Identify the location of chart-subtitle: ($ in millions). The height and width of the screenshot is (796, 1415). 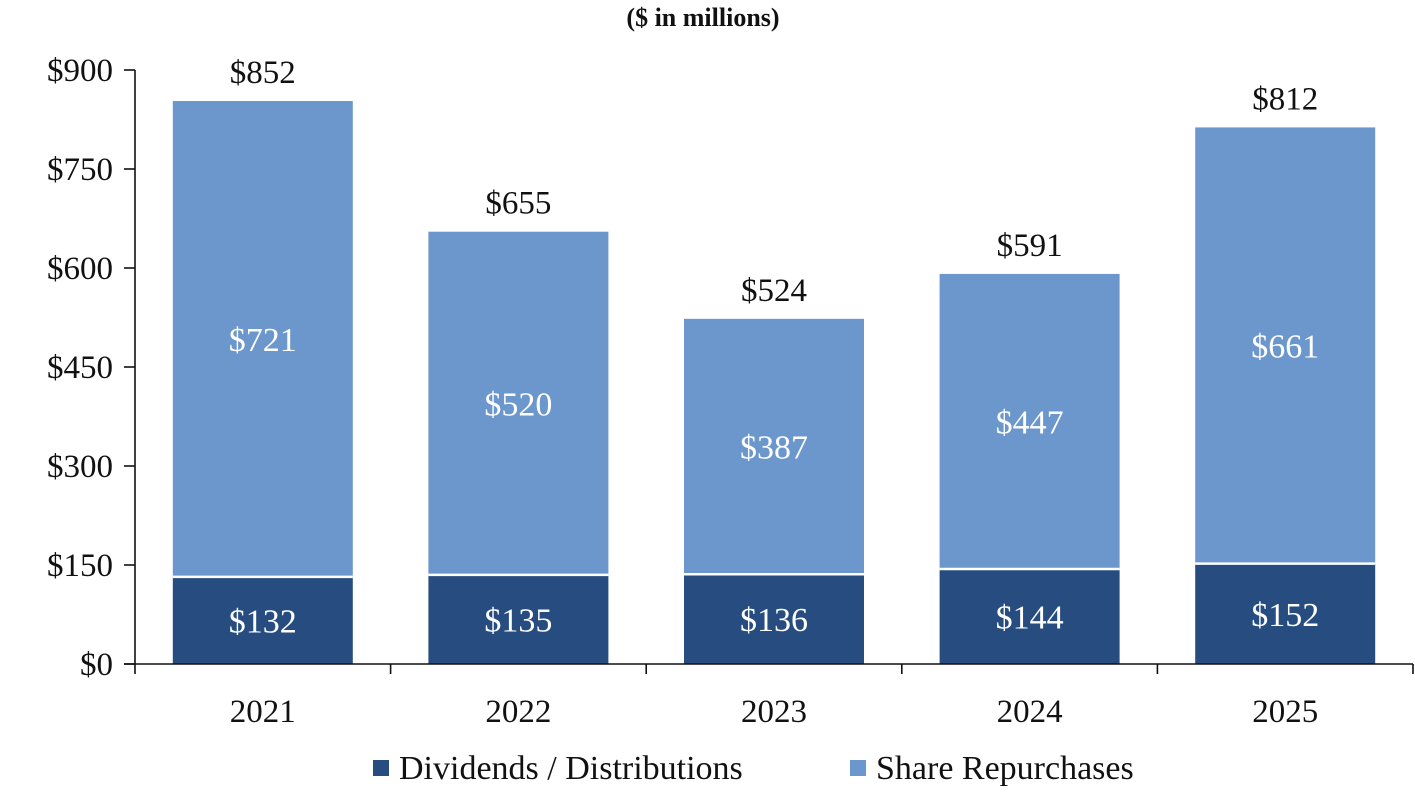
(702, 17).